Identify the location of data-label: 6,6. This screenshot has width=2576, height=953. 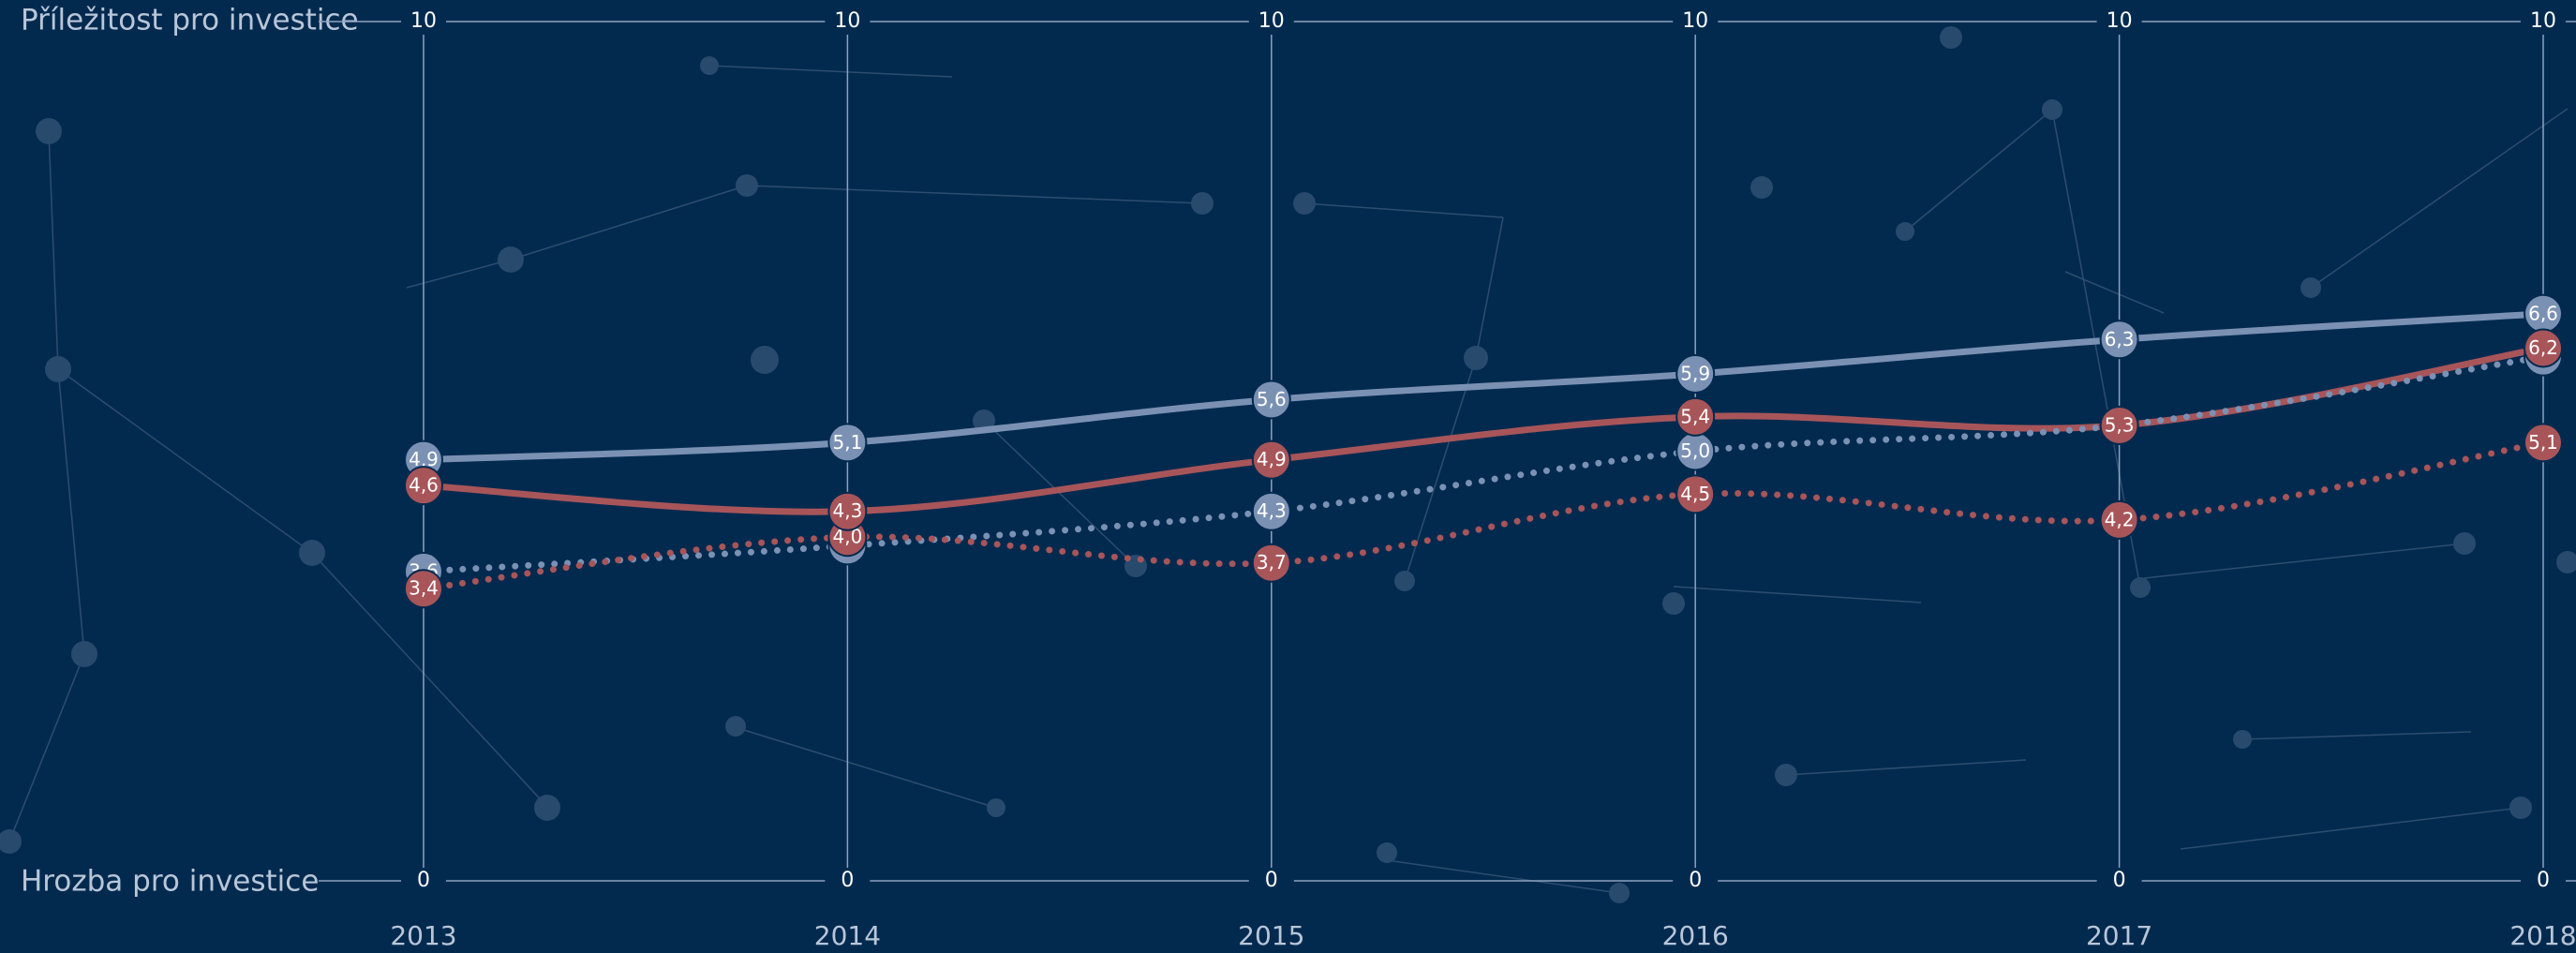
(2543, 313).